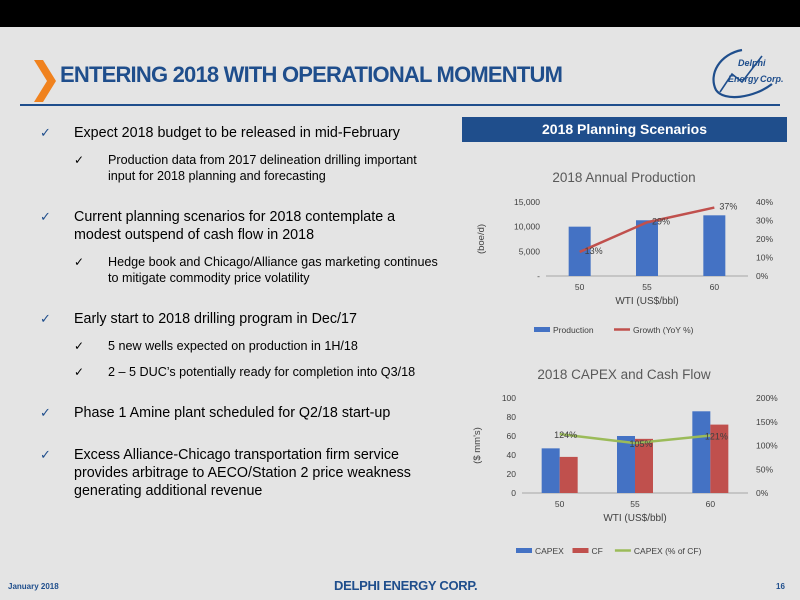 The image size is (800, 600). I want to click on legend-label: CAPEX (% of CF), so click(668, 551).